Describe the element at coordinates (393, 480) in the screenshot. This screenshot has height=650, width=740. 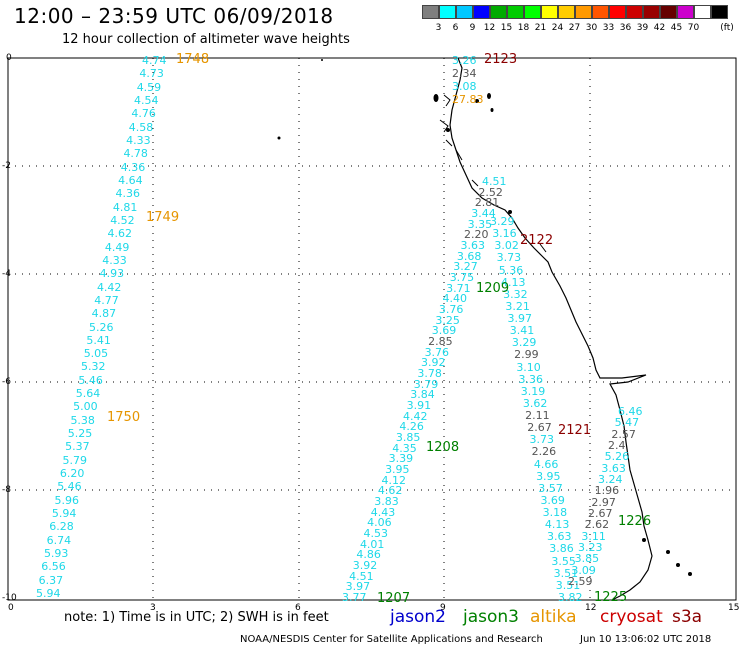
I see `wave-height-value: 4.12` at that location.